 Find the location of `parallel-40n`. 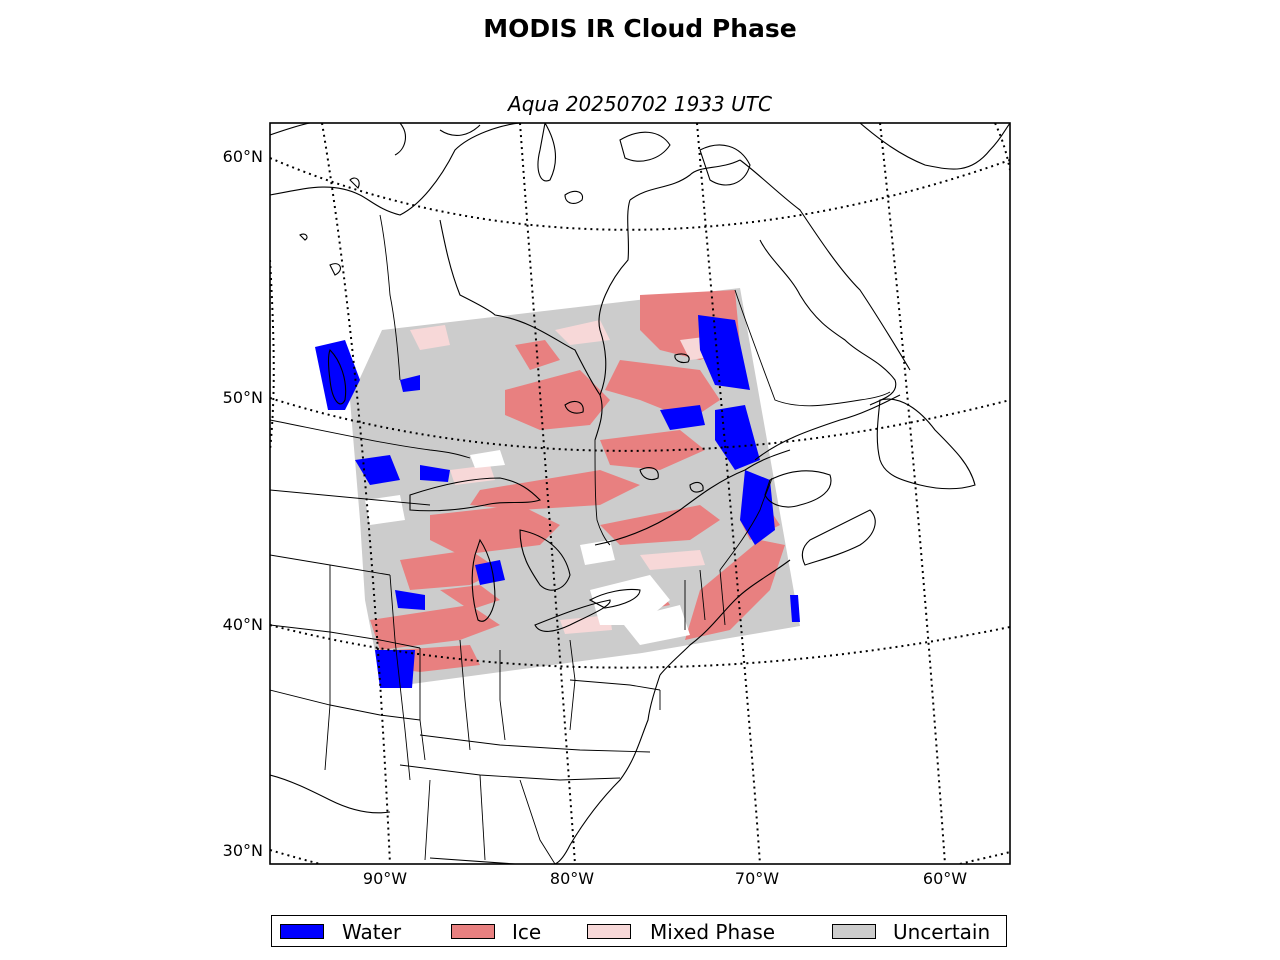

parallel-40n is located at coordinates (640, 646).